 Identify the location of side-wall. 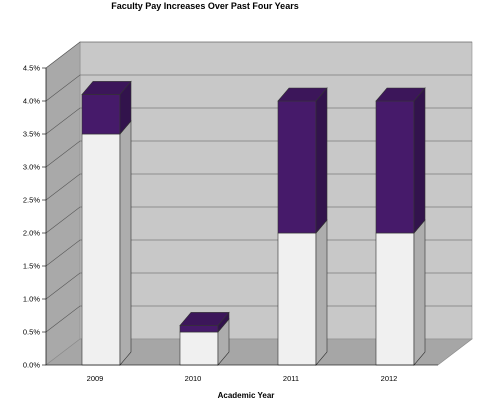
(63, 203).